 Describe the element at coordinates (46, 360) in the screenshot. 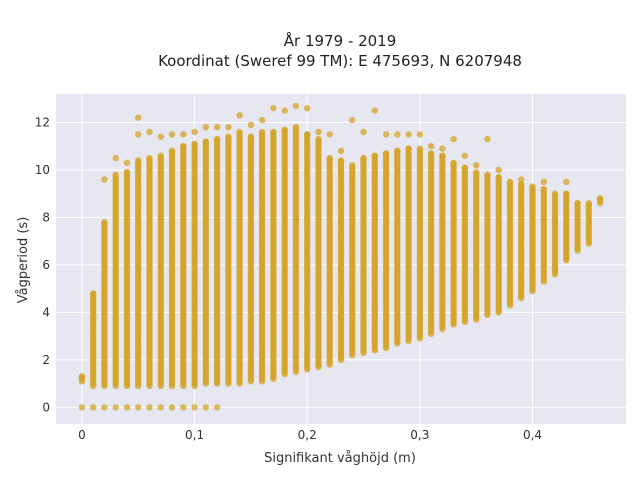

I see `y-tick-label: 2` at that location.